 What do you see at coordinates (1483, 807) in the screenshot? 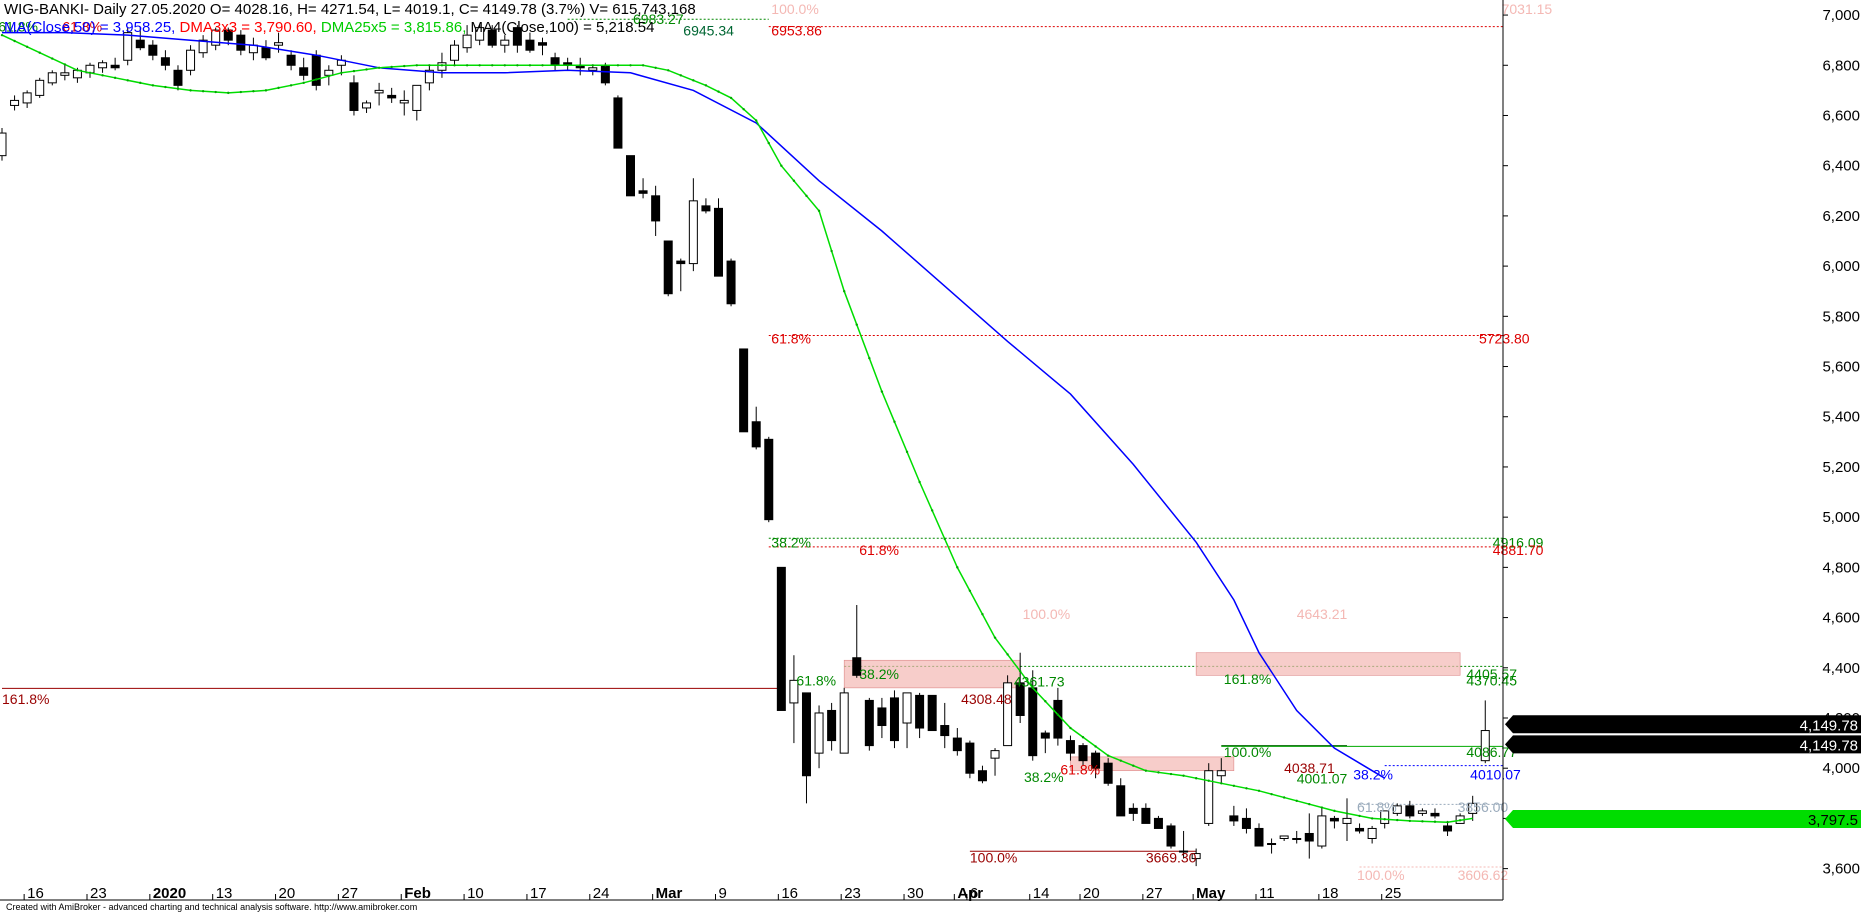
I see `annotation-label: 3856.00` at bounding box center [1483, 807].